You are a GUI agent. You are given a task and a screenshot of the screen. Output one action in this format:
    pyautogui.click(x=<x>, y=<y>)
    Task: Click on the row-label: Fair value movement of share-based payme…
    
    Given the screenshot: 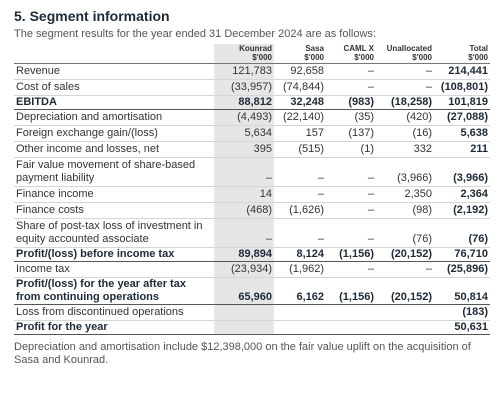 What is the action you would take?
    pyautogui.click(x=114, y=172)
    